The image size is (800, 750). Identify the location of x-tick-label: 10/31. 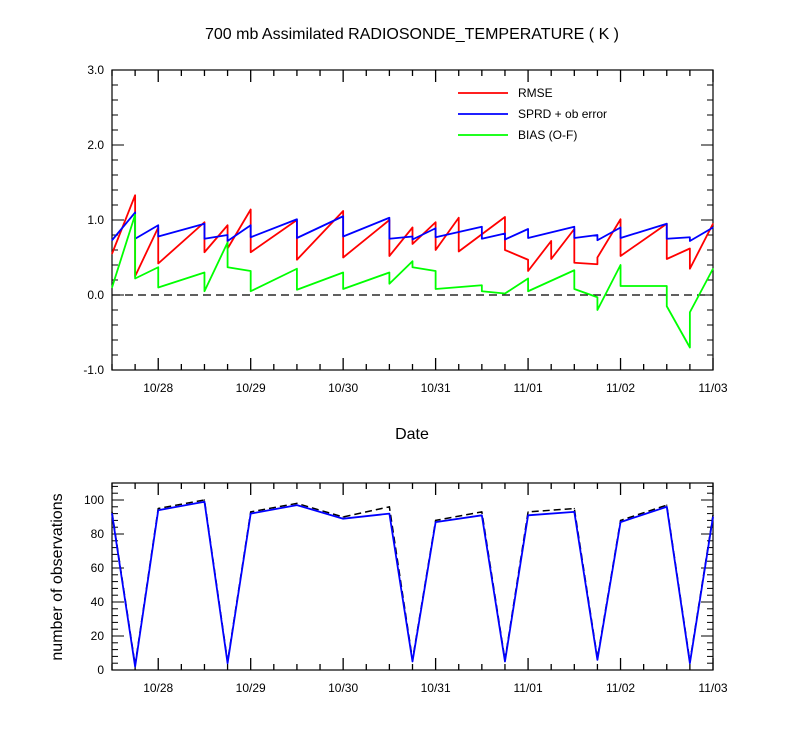
(436, 688).